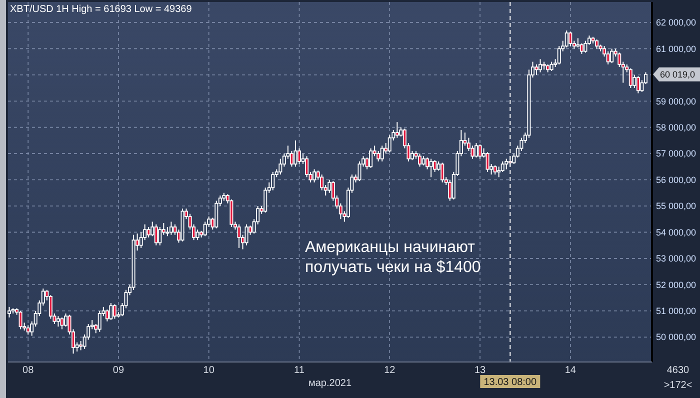  I want to click on y-tick-label: 62 000,00, so click(676, 23).